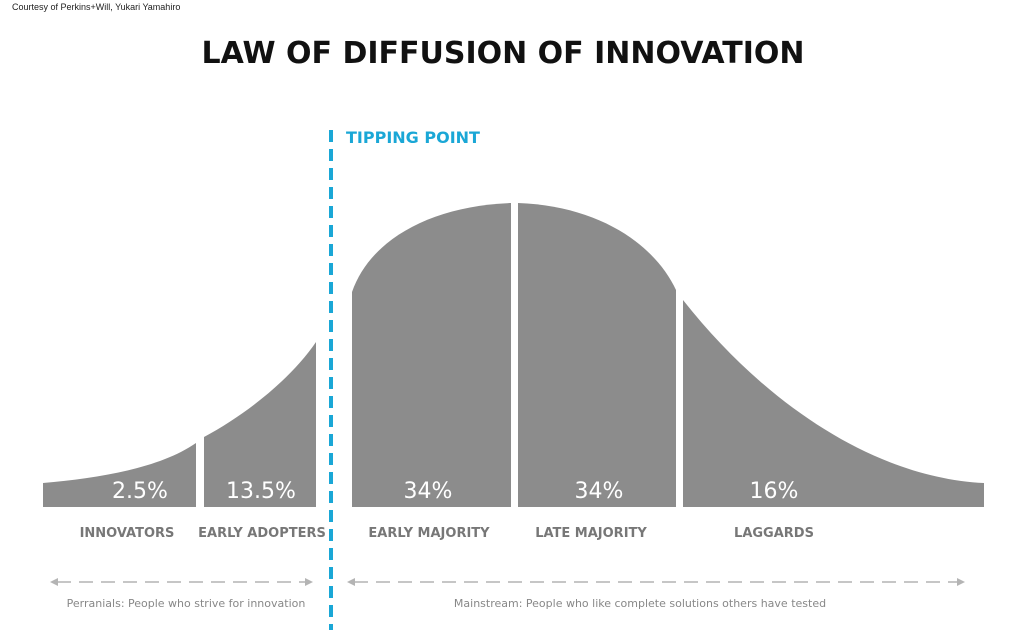 Image resolution: width=1025 pixels, height=638 pixels. I want to click on segment-early-majority-area, so click(431, 355).